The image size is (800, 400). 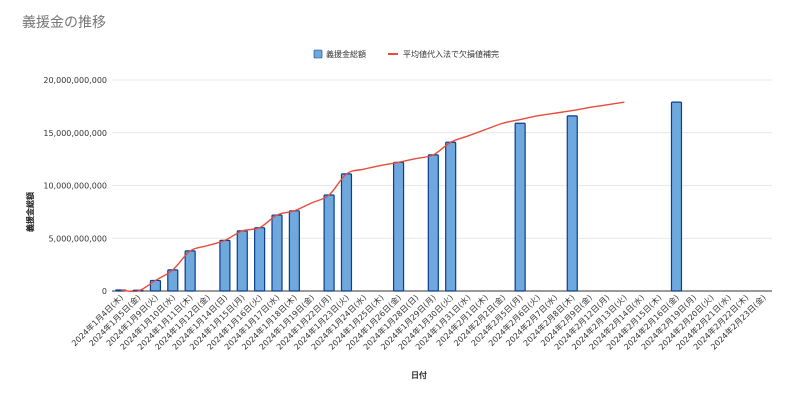 I want to click on legend: 義援金総額 平均値代入法で欠損値補完, so click(x=406, y=54).